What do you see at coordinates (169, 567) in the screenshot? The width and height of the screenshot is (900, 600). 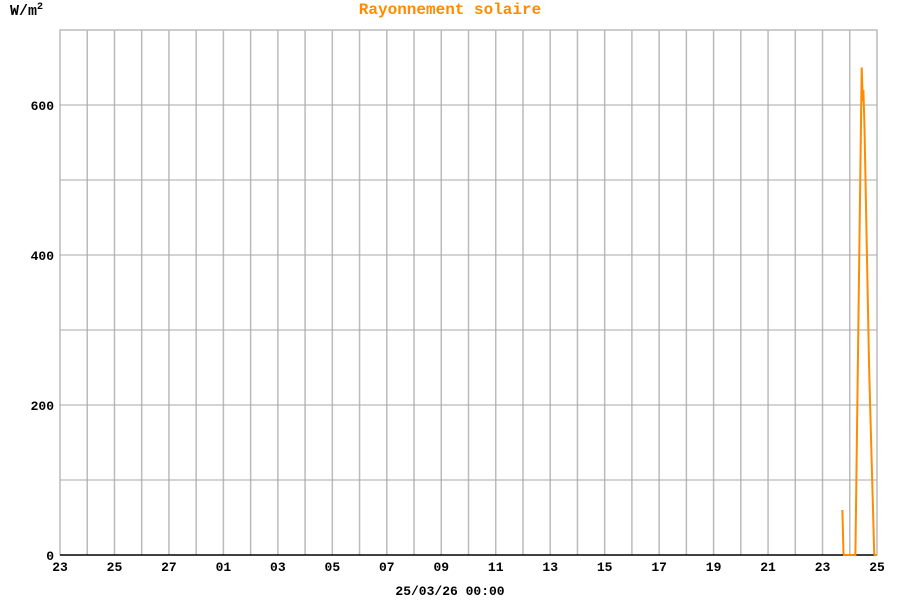 I see `x-tick-label: 27` at bounding box center [169, 567].